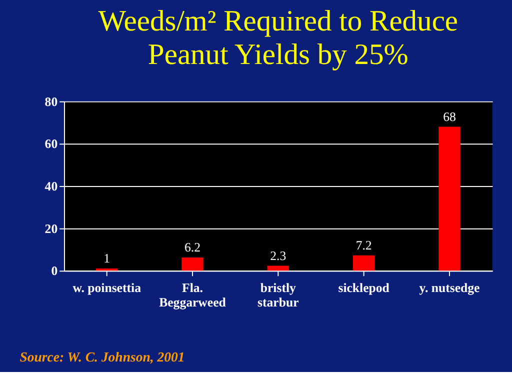 Image resolution: width=512 pixels, height=384 pixels. Describe the element at coordinates (102, 356) in the screenshot. I see `source-note: Source: W. C. Johnson, 2001` at that location.